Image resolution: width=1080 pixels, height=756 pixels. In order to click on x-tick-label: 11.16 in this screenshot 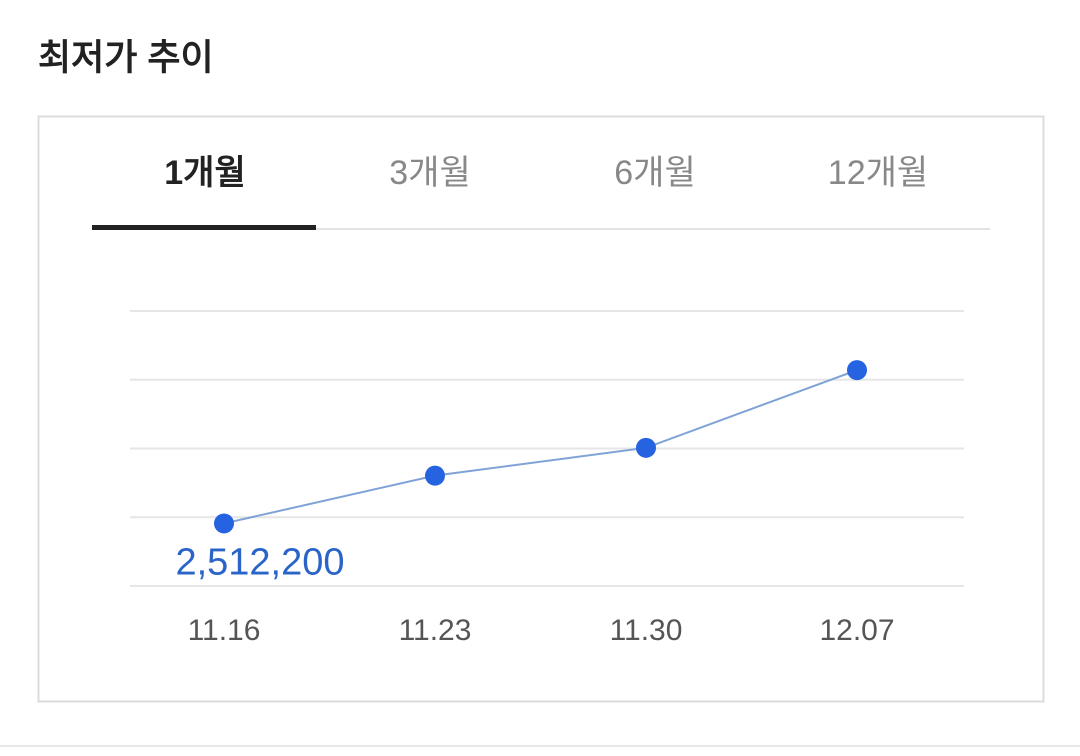, I will do `click(224, 630)`.